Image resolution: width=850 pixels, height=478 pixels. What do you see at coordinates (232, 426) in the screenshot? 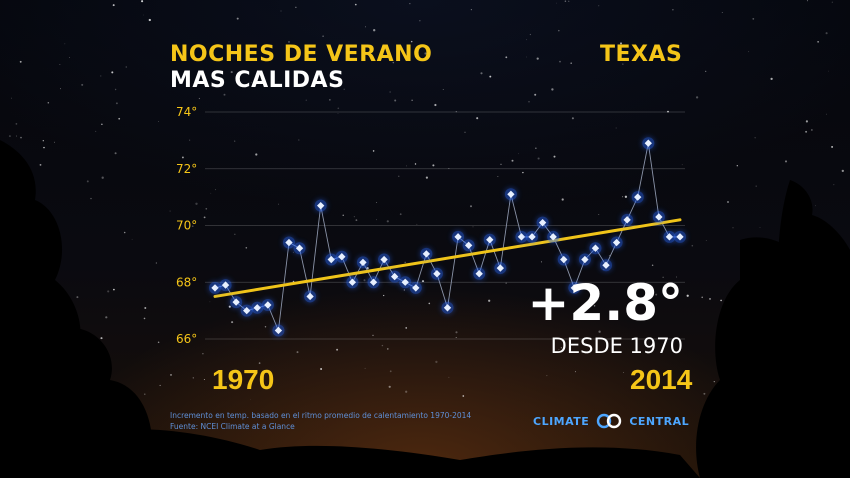
I see `footnote-source: Fuente: NCEI Climate at a Glance` at bounding box center [232, 426].